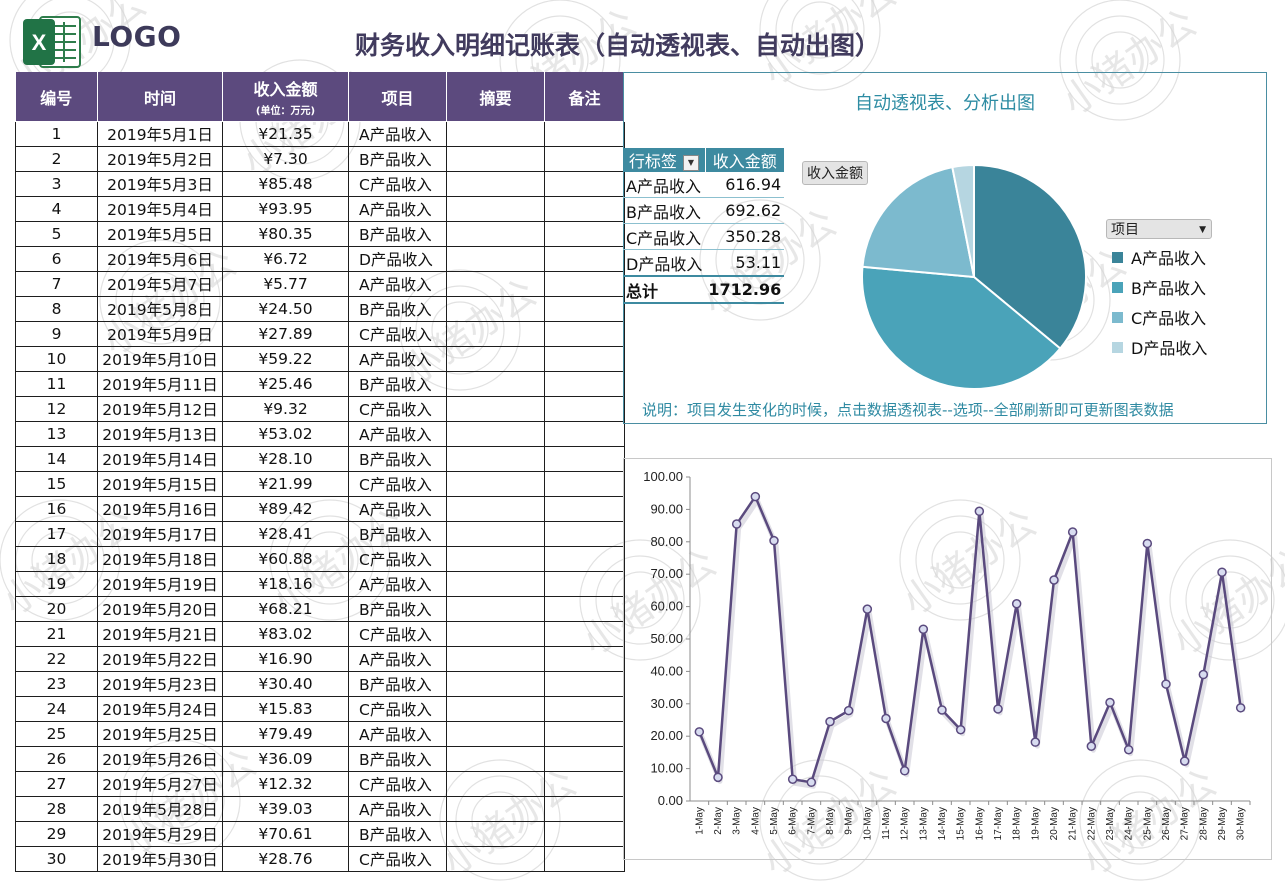  What do you see at coordinates (56, 309) in the screenshot?
I see `cell-no: 8` at bounding box center [56, 309].